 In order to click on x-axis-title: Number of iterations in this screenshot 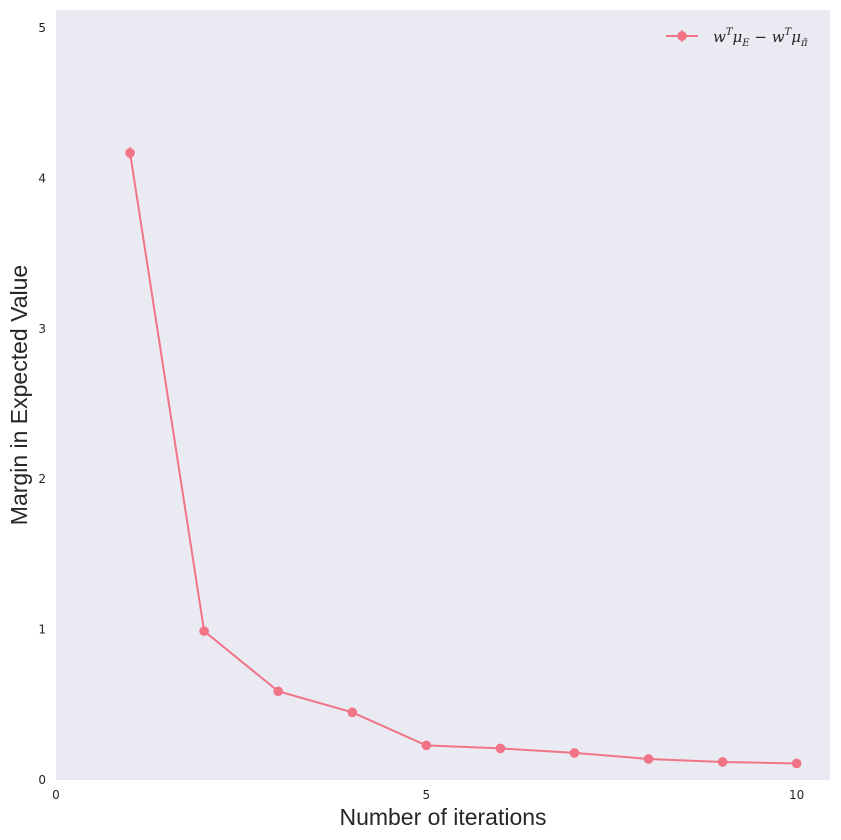, I will do `click(442, 817)`.